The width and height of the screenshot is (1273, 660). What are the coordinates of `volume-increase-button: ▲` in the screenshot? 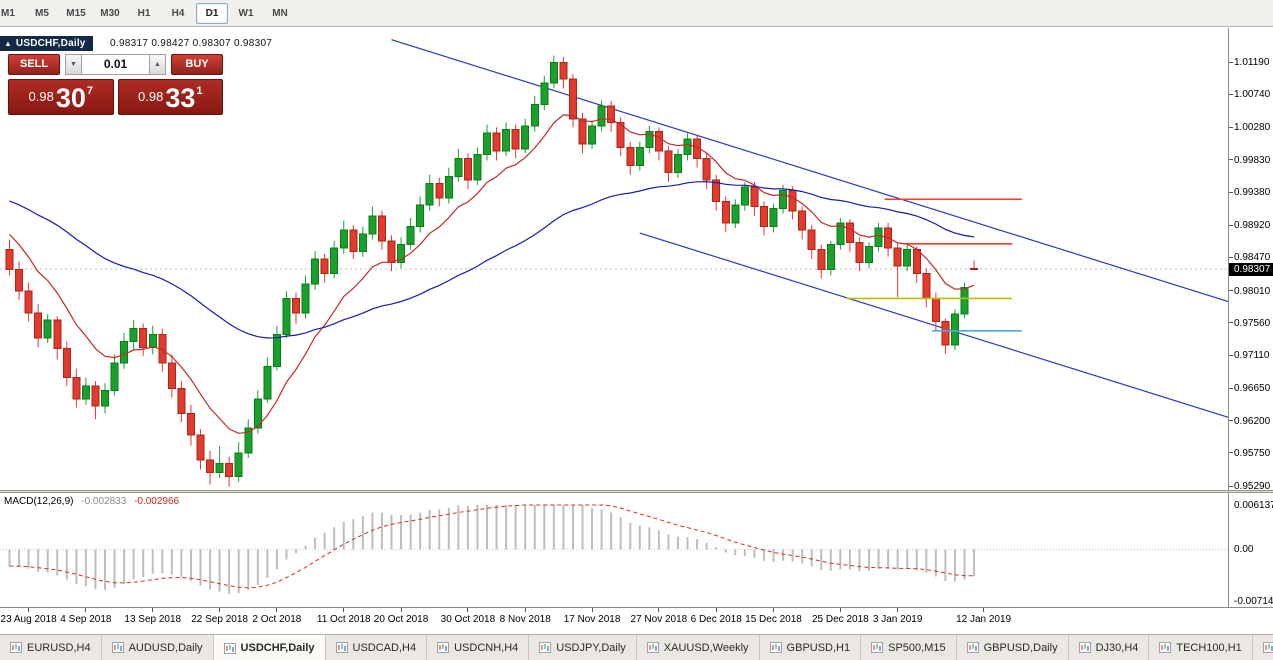 It's located at (157, 64).